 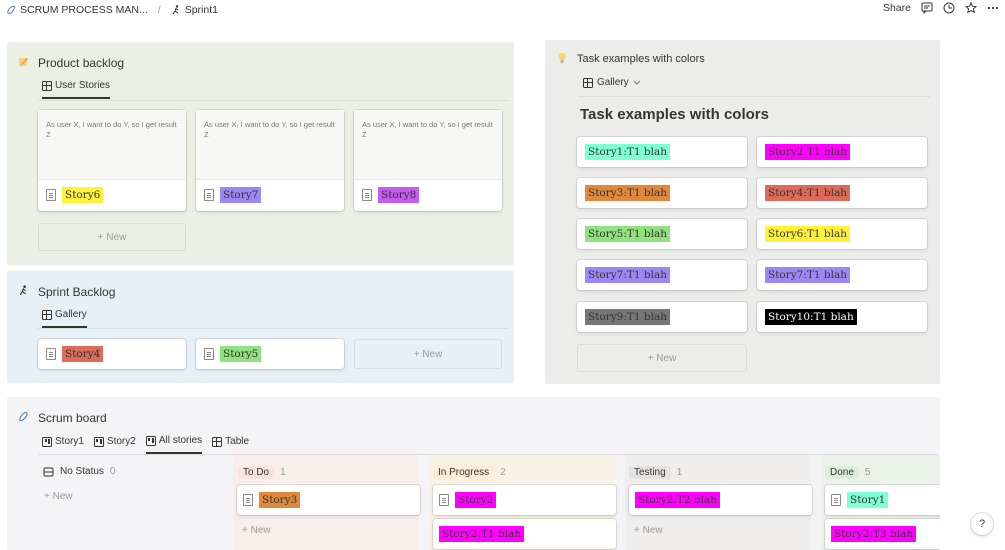 I want to click on view-tabs: Gallery, so click(x=64, y=318).